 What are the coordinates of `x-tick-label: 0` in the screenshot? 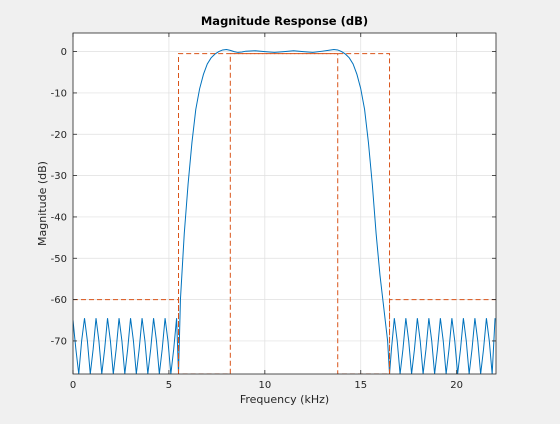 It's located at (73, 385).